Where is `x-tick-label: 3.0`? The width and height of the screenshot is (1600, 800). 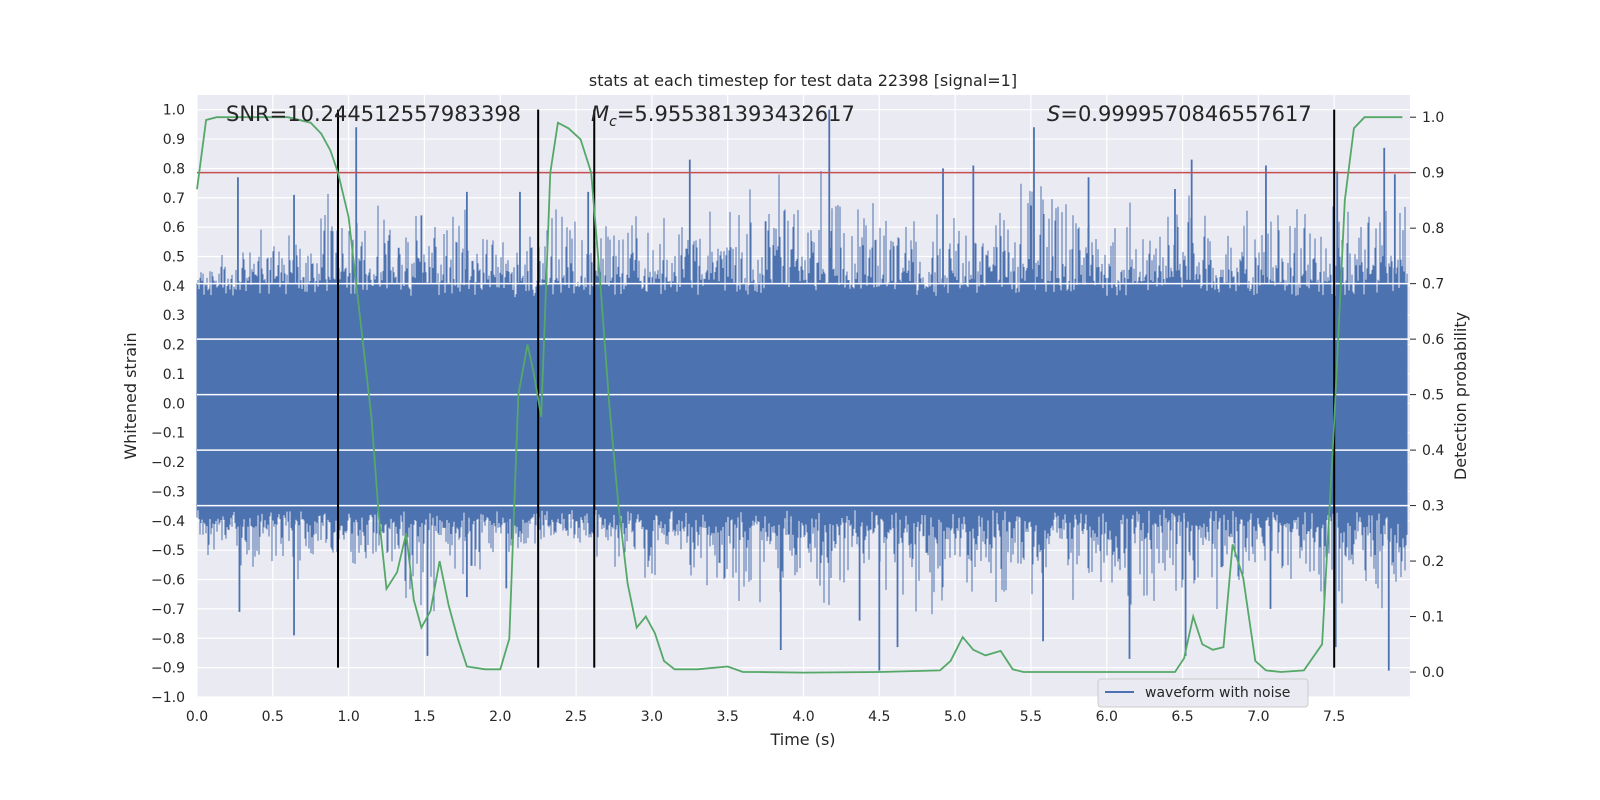
x-tick-label: 3.0 is located at coordinates (652, 717).